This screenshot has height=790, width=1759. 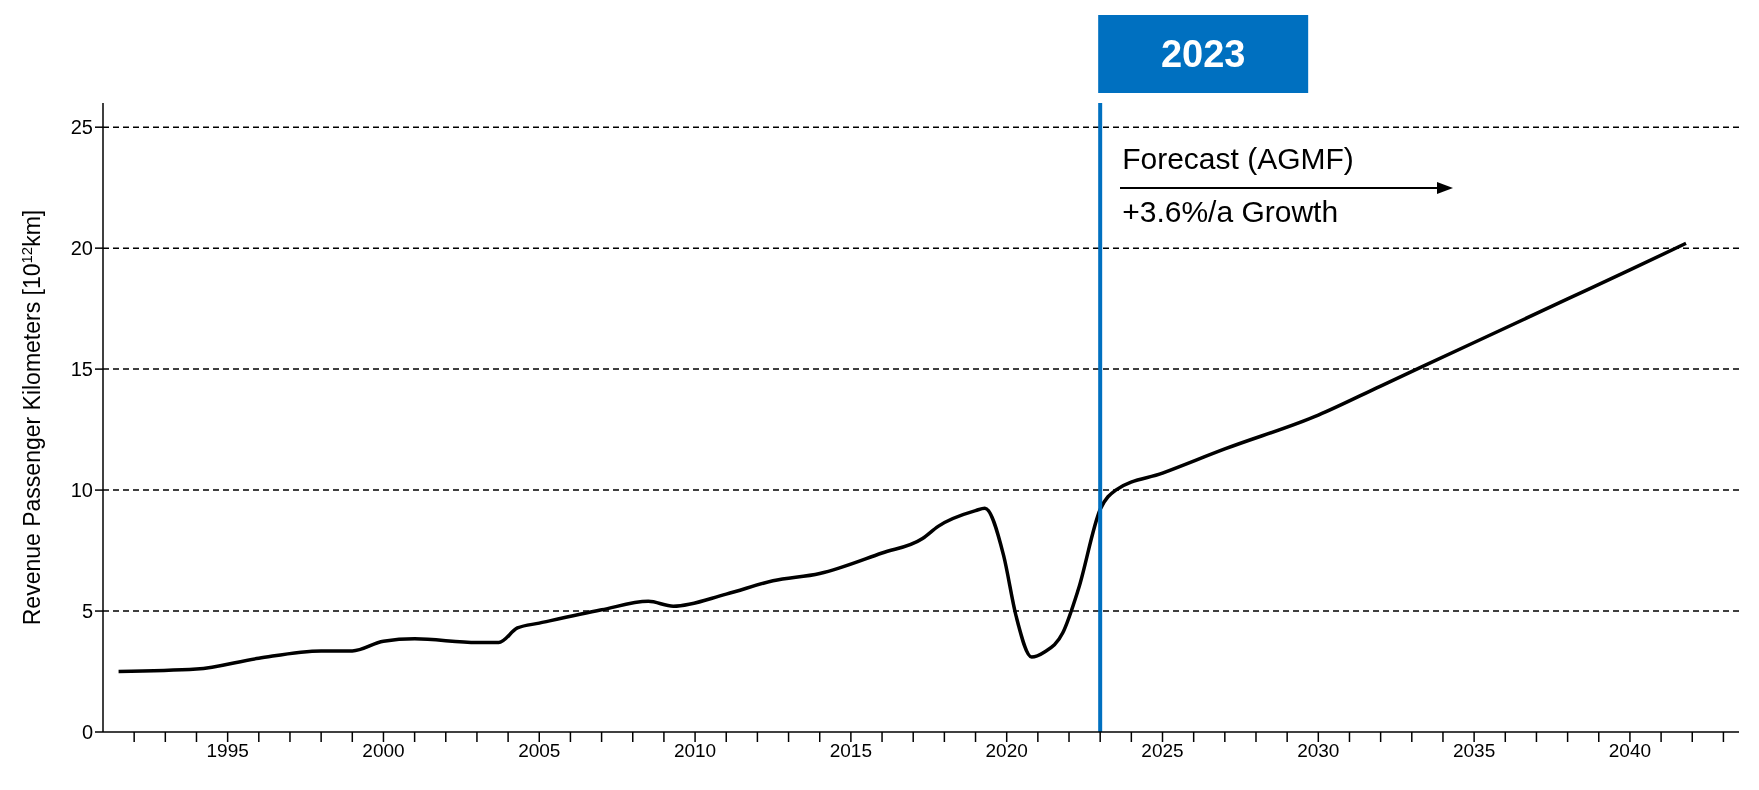 I want to click on annotation: Forecast (AGMF), so click(x=1238, y=158).